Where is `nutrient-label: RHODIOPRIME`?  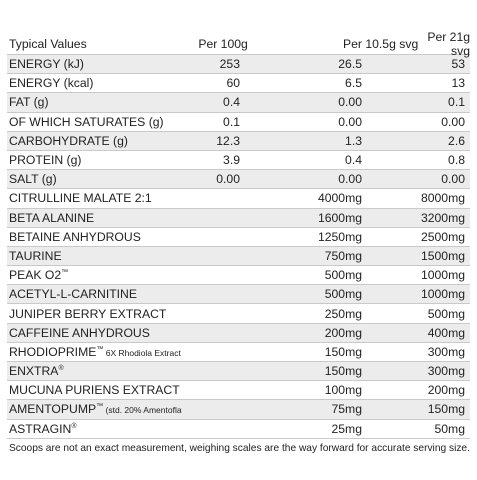
nutrient-label: RHODIOPRIME is located at coordinates (53, 351).